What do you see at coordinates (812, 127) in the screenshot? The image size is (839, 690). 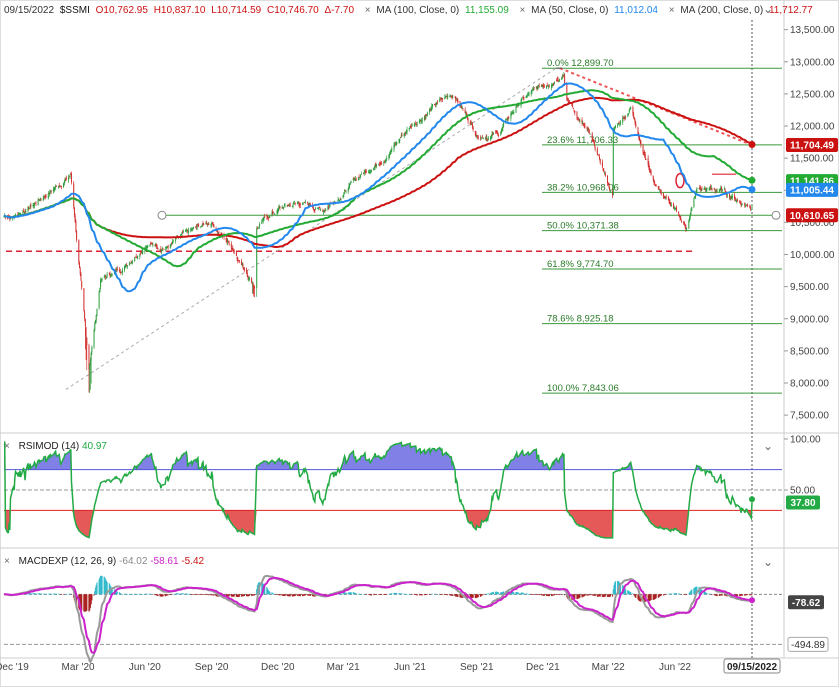 I see `price-y-tick-label: 12,000.00` at bounding box center [812, 127].